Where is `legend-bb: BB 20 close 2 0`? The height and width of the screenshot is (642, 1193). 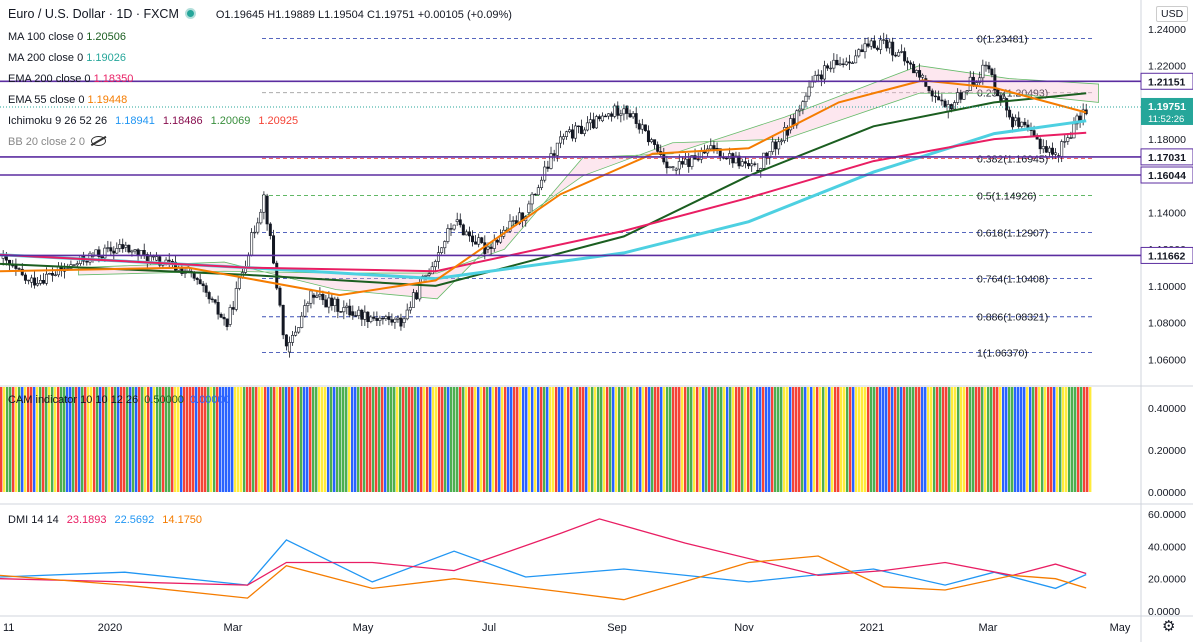 legend-bb: BB 20 close 2 0 is located at coordinates (57, 142).